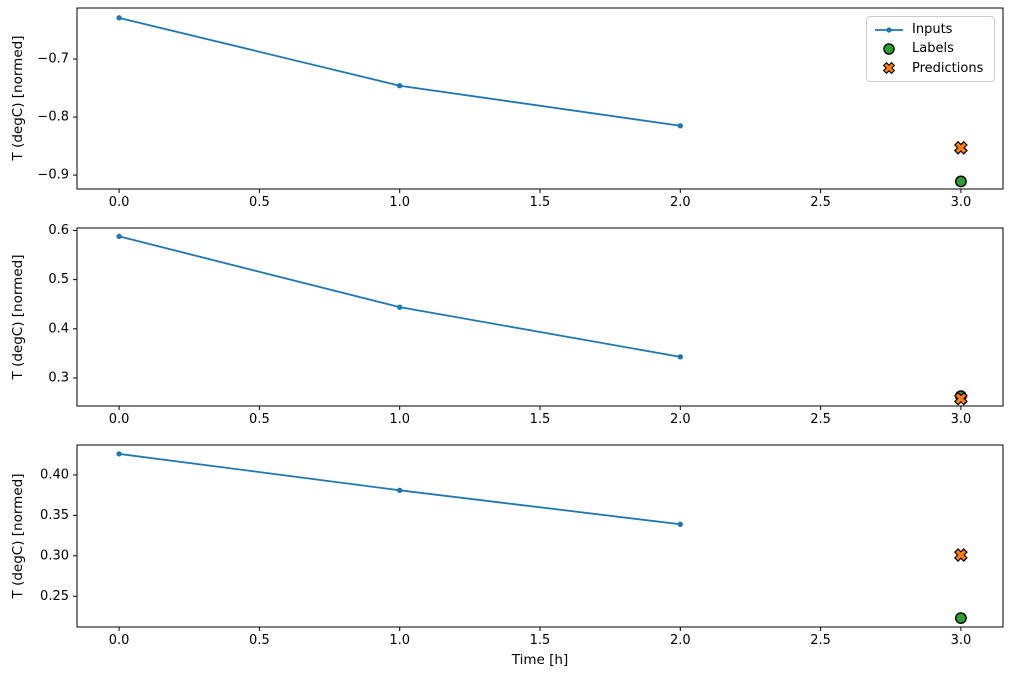  Describe the element at coordinates (53, 175) in the screenshot. I see `y-tick-label: −0.9` at that location.